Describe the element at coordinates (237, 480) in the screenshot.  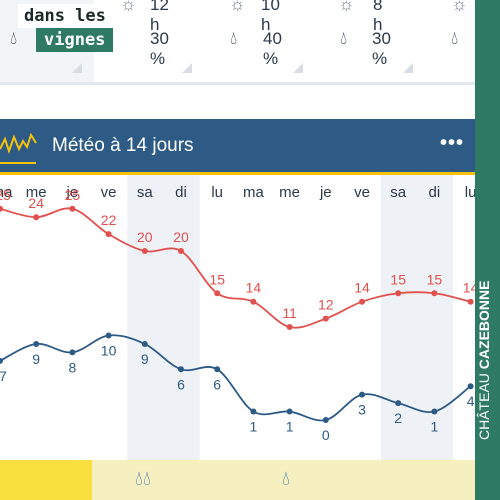
I see `precipitation-strip: 💧︎💧︎ 💧︎` at that location.